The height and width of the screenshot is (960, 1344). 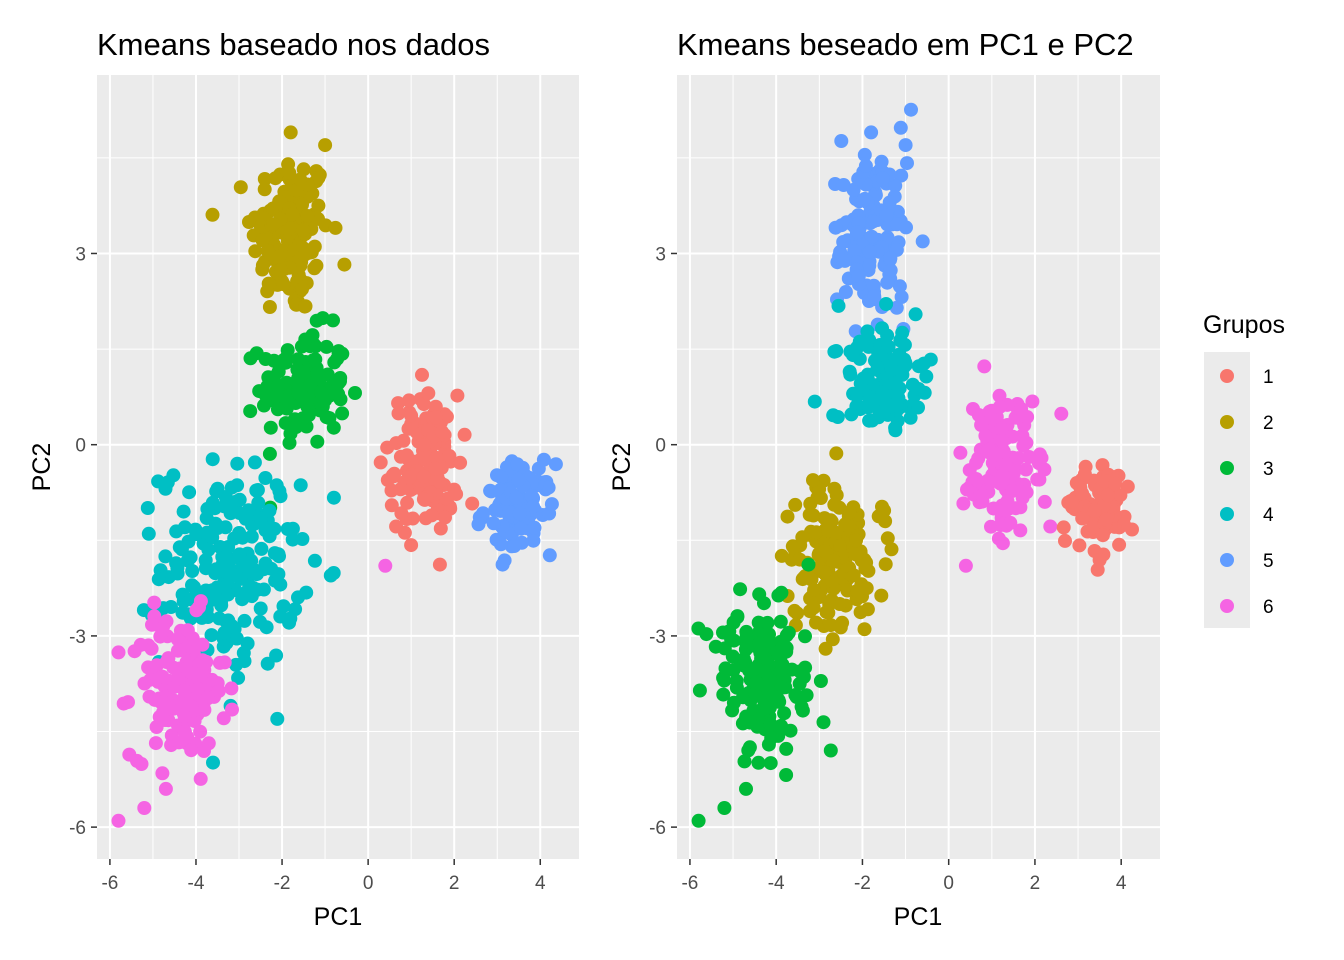 What do you see at coordinates (657, 637) in the screenshot?
I see `y-tick-label: -3` at bounding box center [657, 637].